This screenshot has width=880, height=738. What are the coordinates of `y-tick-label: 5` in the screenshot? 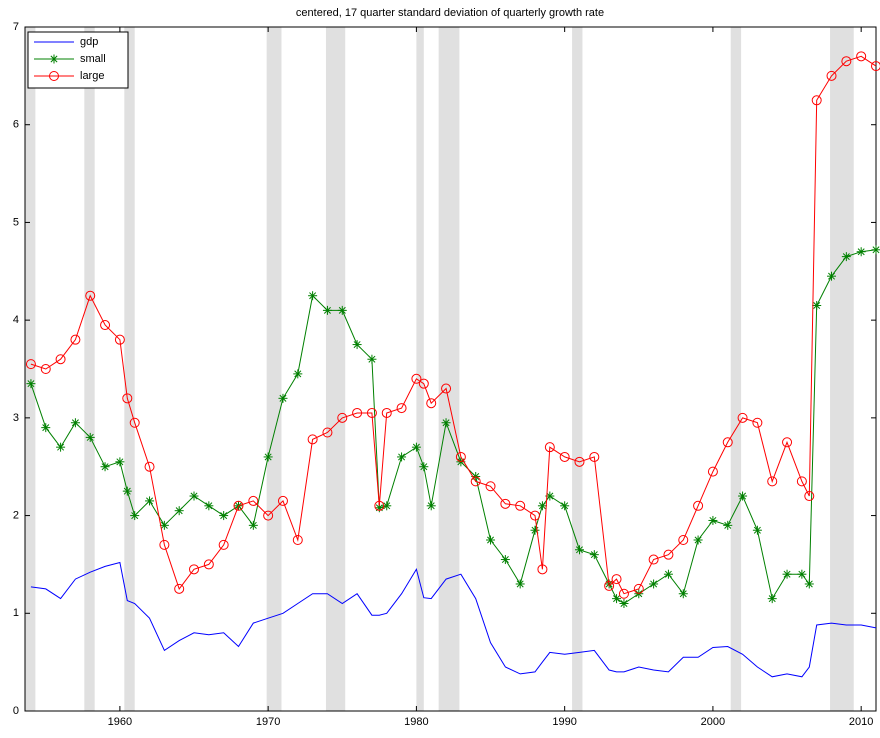 It's located at (16, 222).